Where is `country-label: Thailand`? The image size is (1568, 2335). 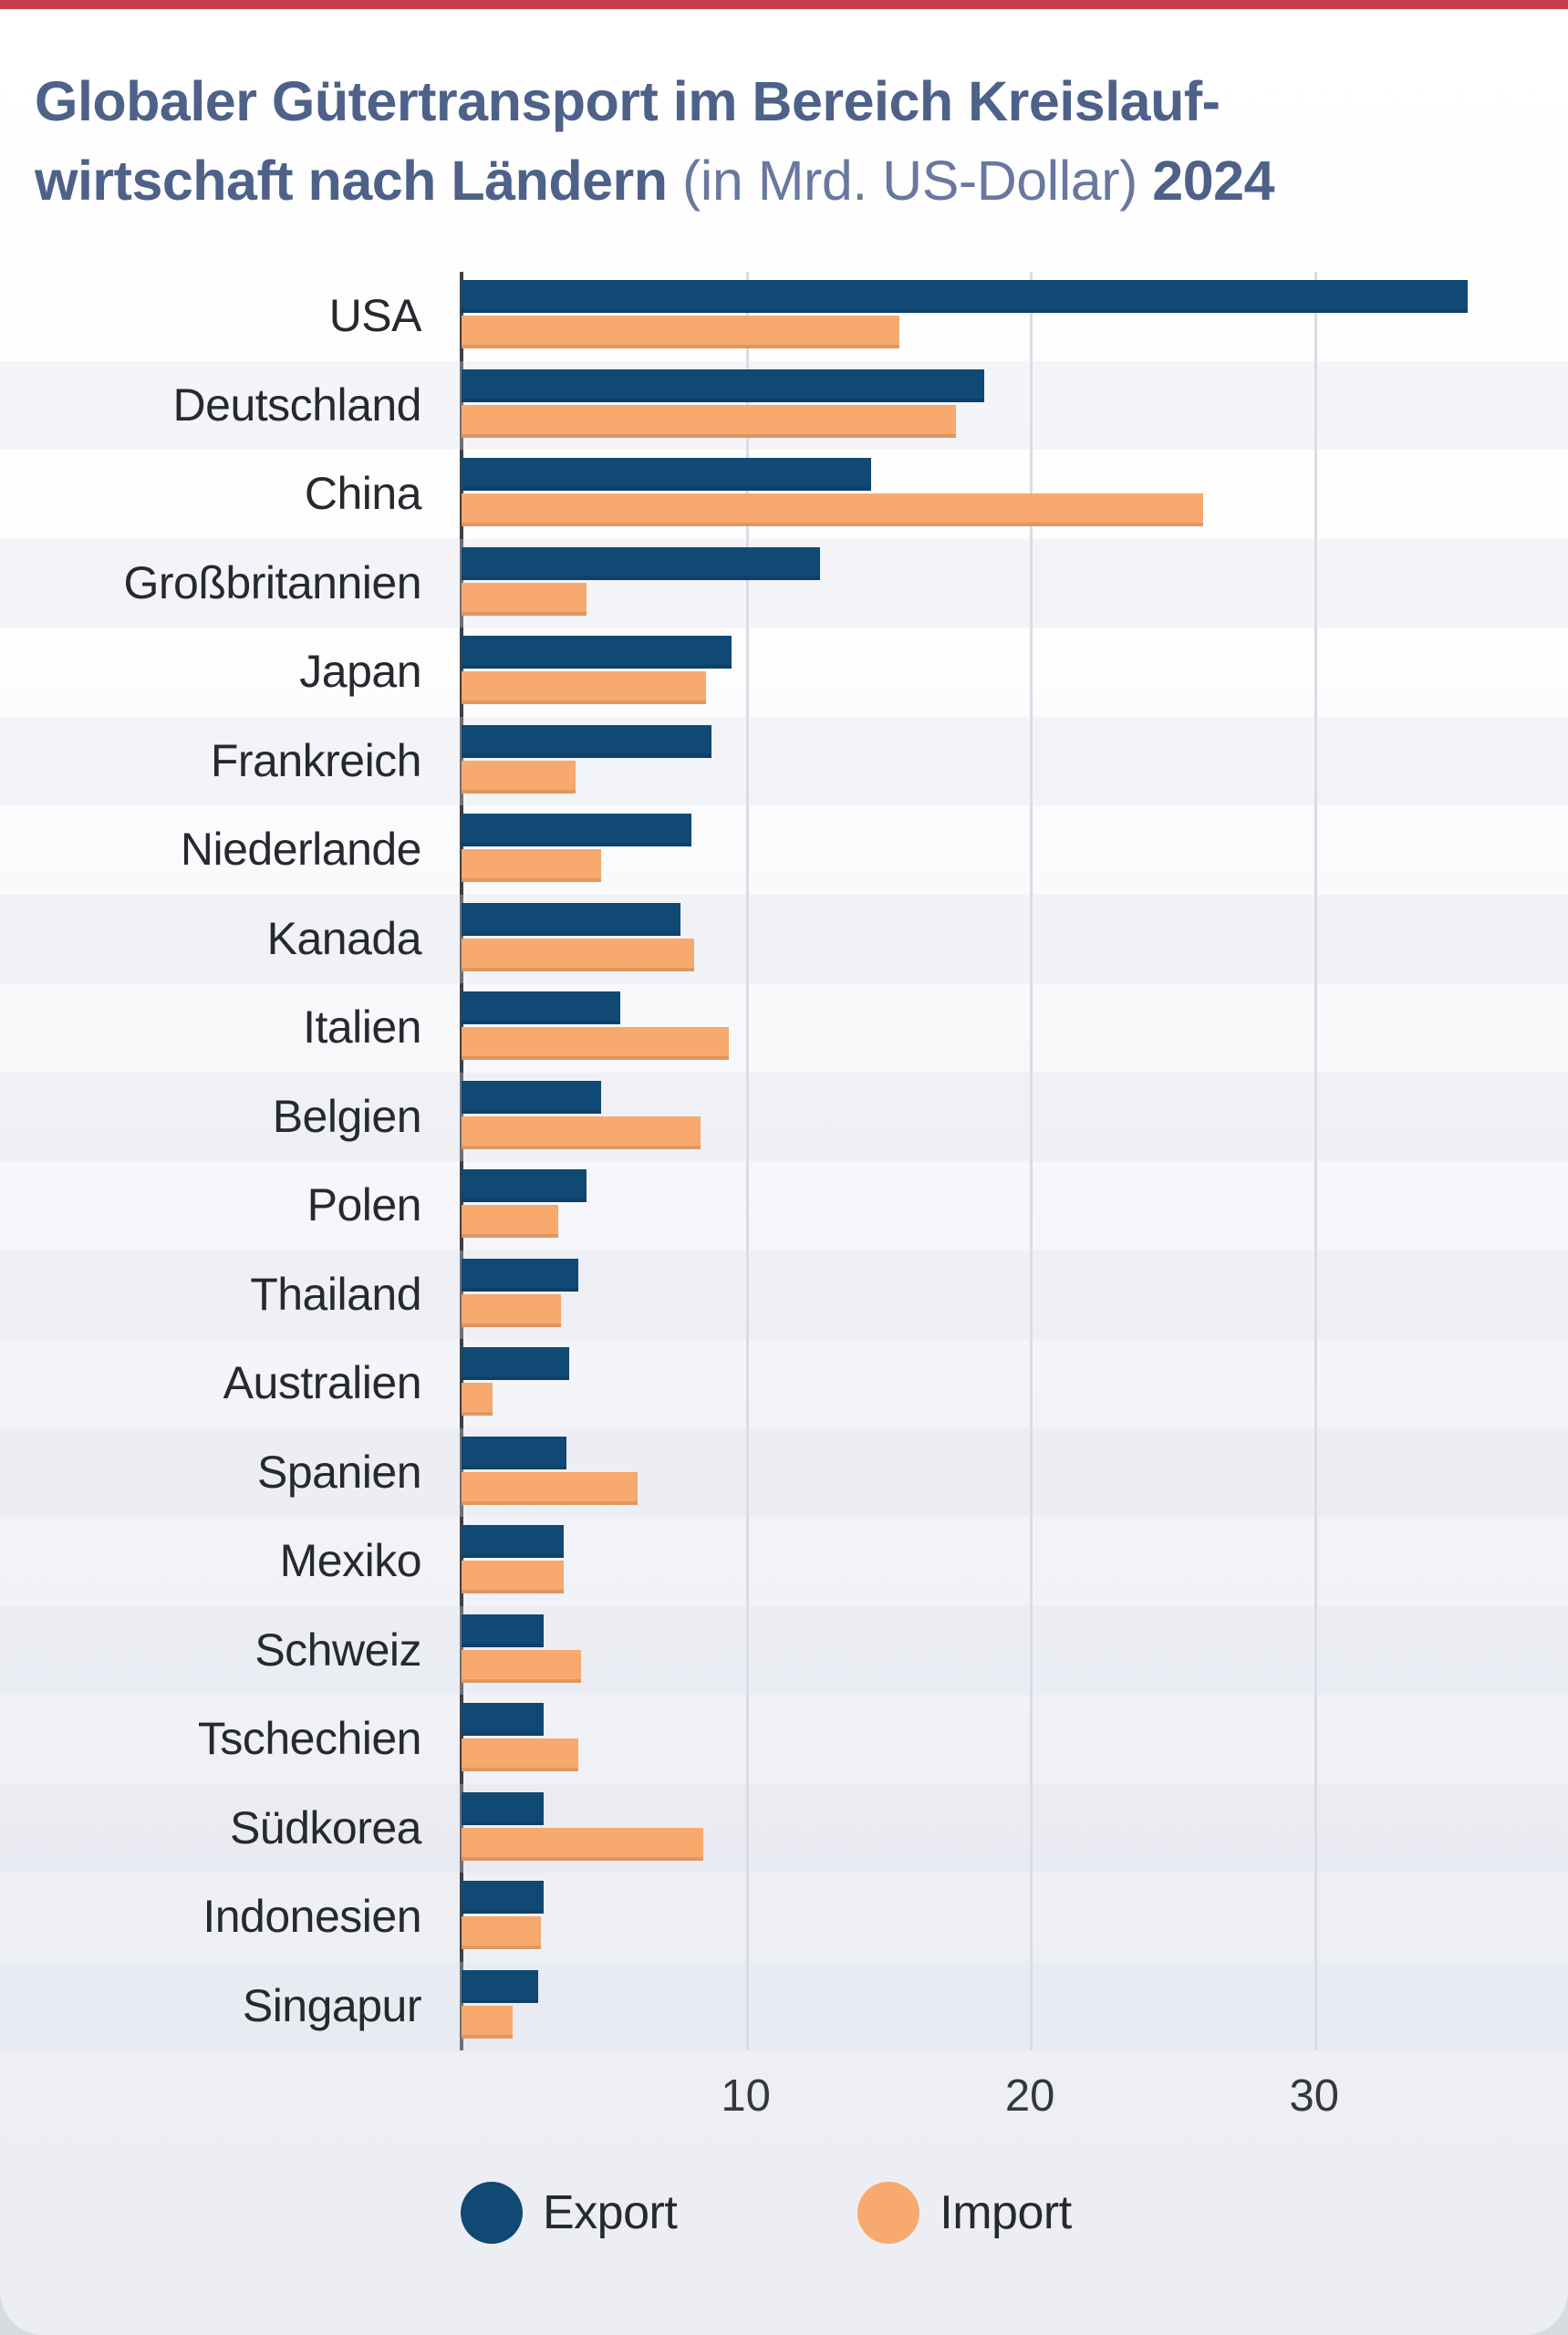
country-label: Thailand is located at coordinates (335, 1294).